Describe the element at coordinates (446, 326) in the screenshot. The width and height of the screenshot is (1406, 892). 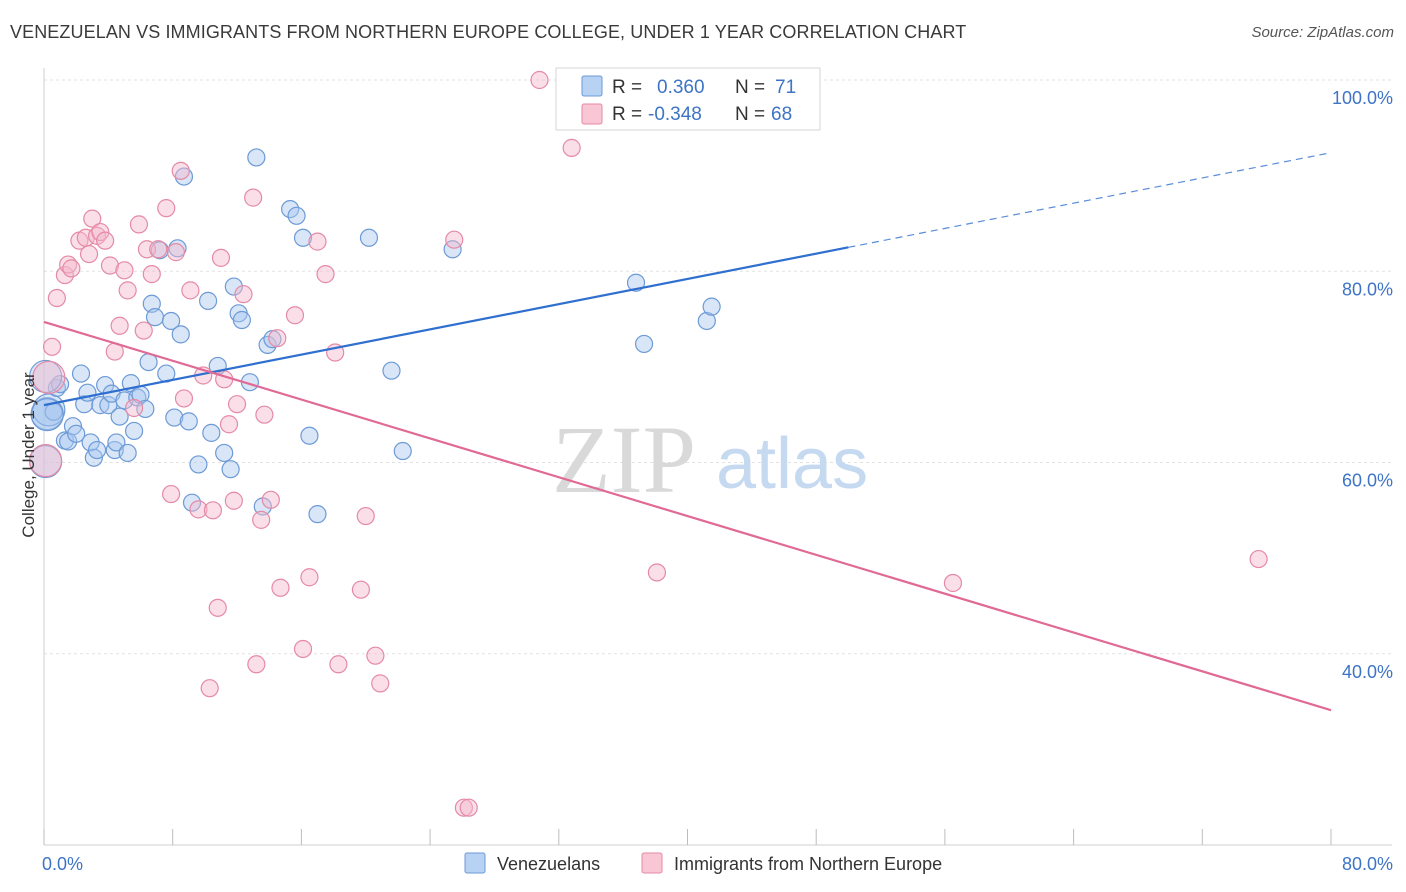
I see `venezuelans-trend-line` at that location.